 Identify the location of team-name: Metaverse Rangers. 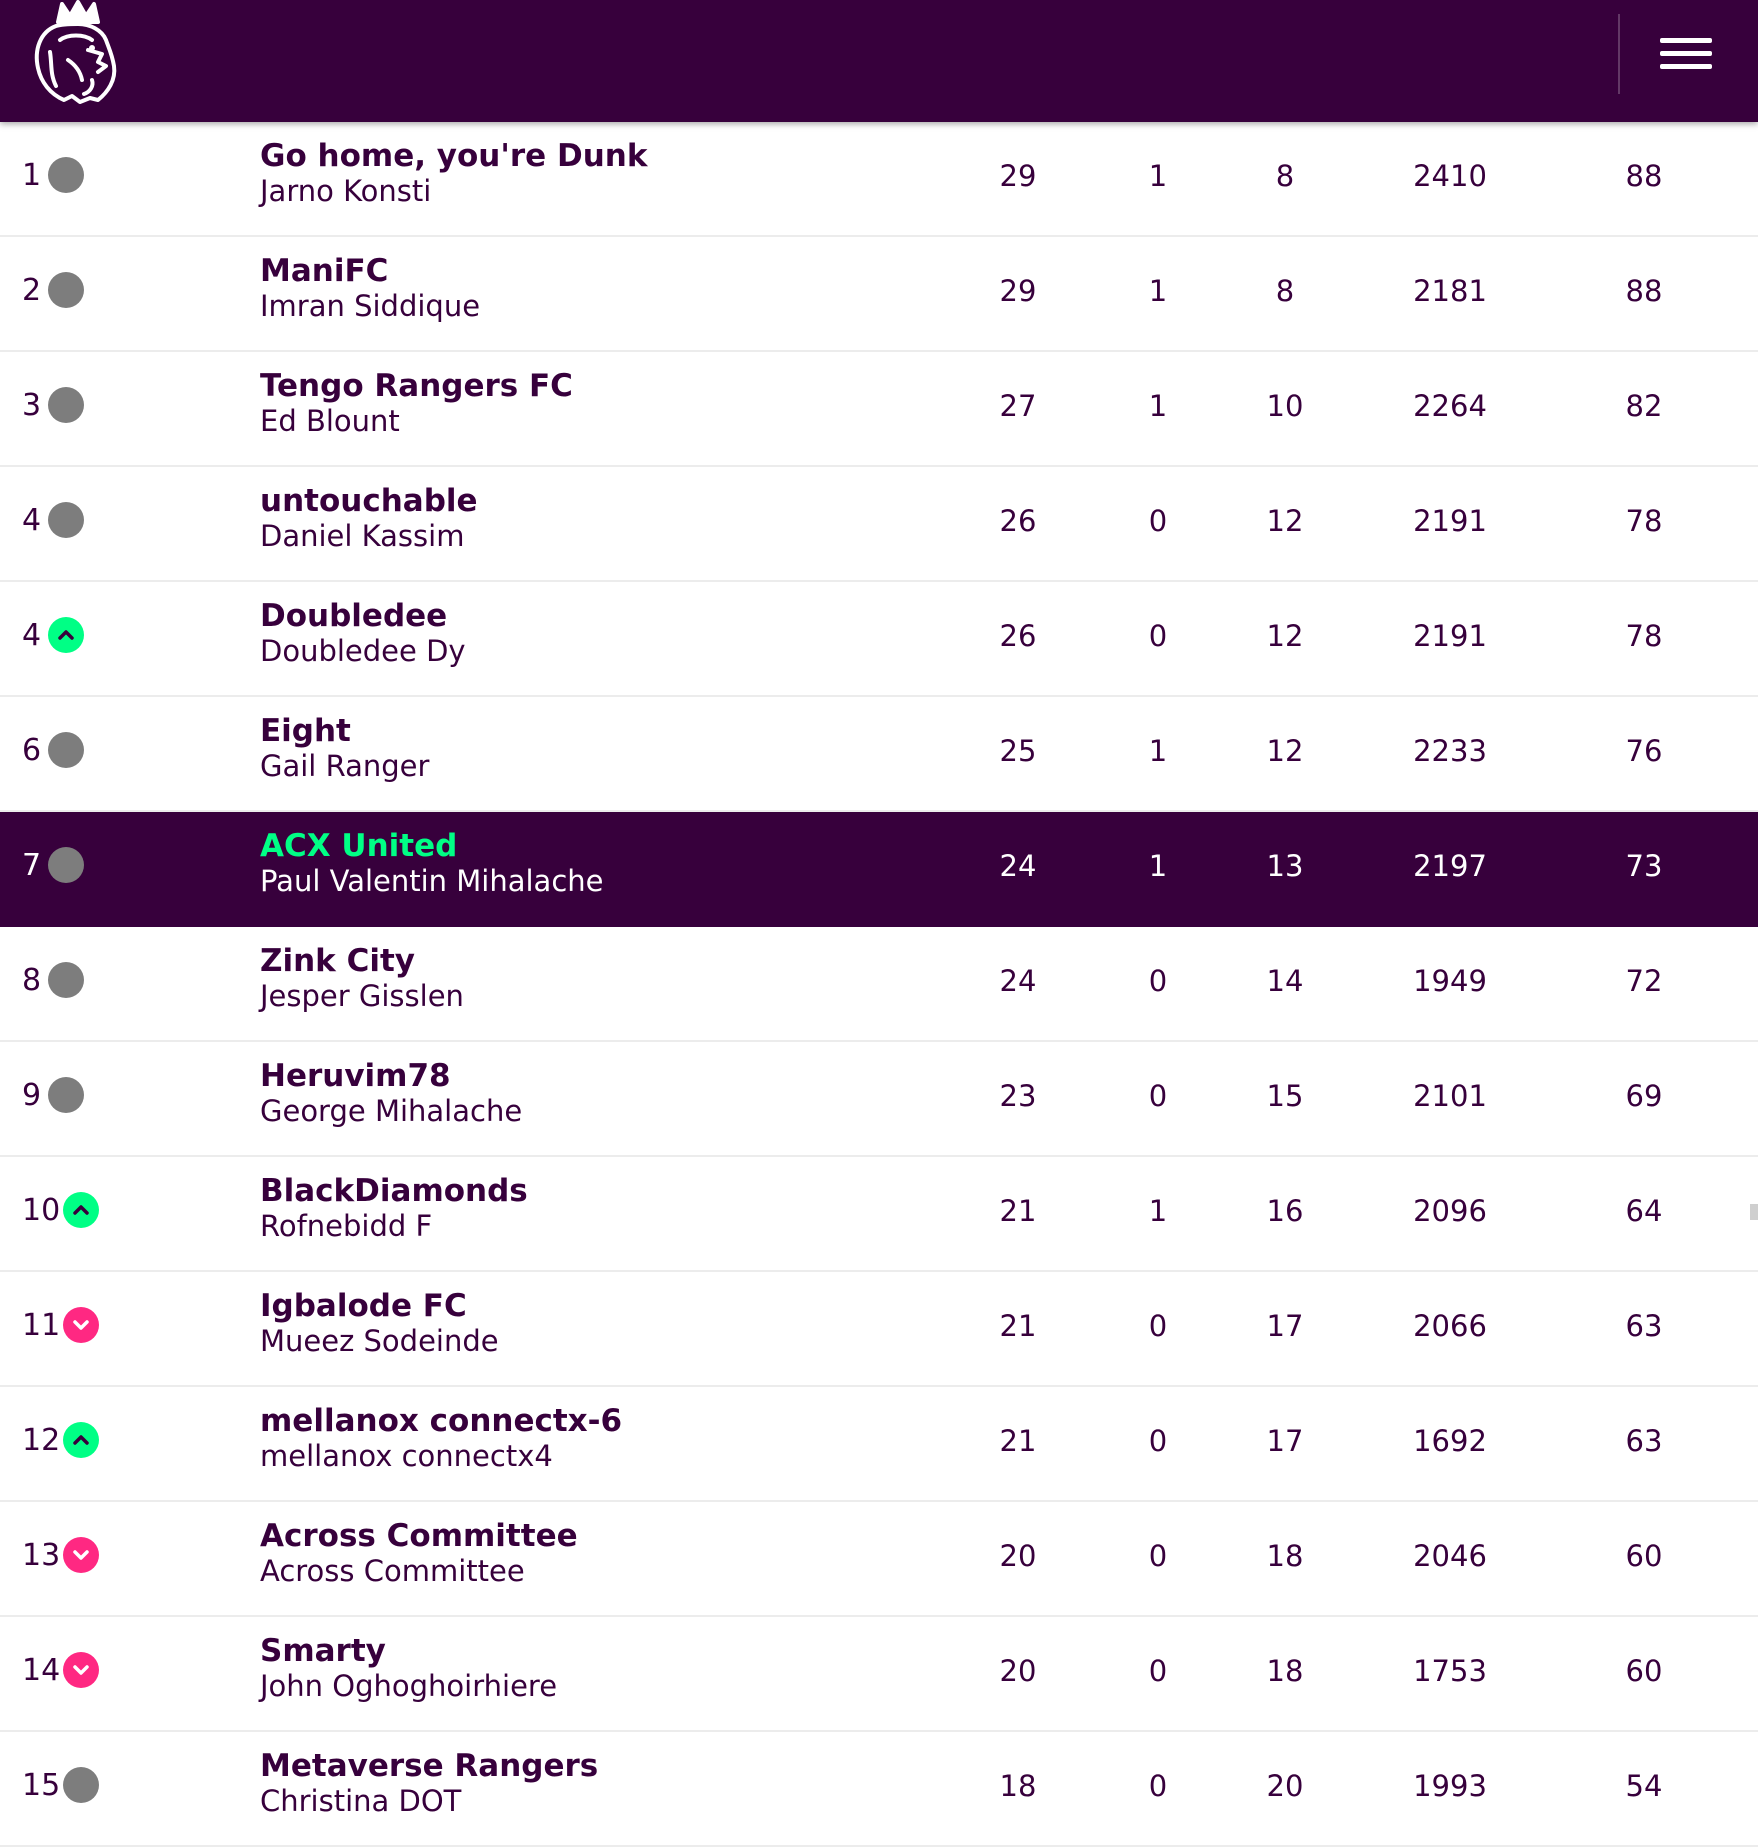
(429, 1766).